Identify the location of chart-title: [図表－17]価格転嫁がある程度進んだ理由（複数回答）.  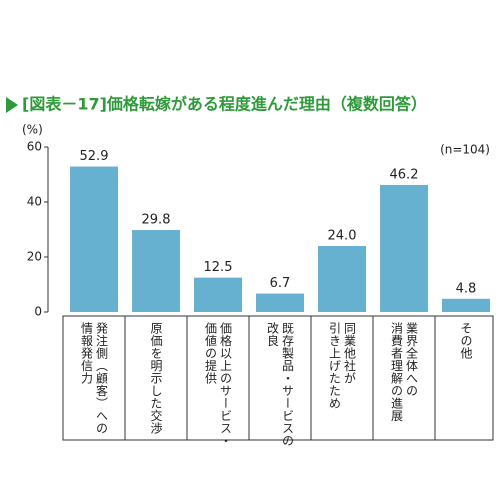
(224, 104).